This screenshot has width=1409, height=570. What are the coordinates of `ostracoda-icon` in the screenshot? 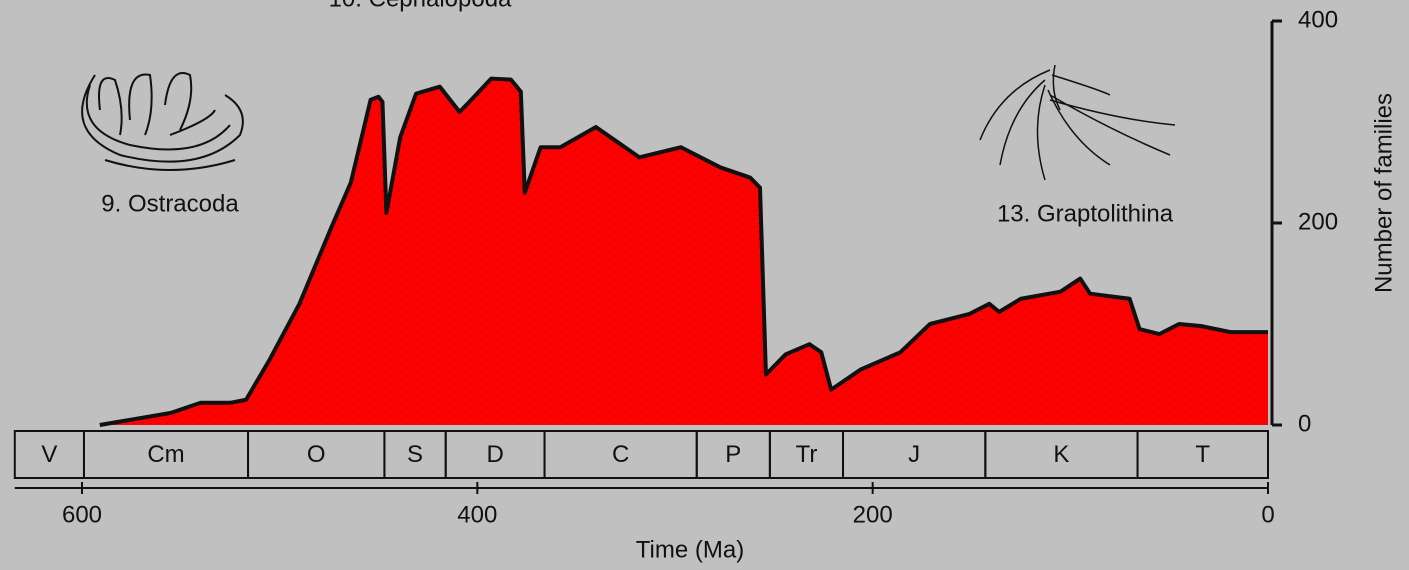 It's located at (162, 121).